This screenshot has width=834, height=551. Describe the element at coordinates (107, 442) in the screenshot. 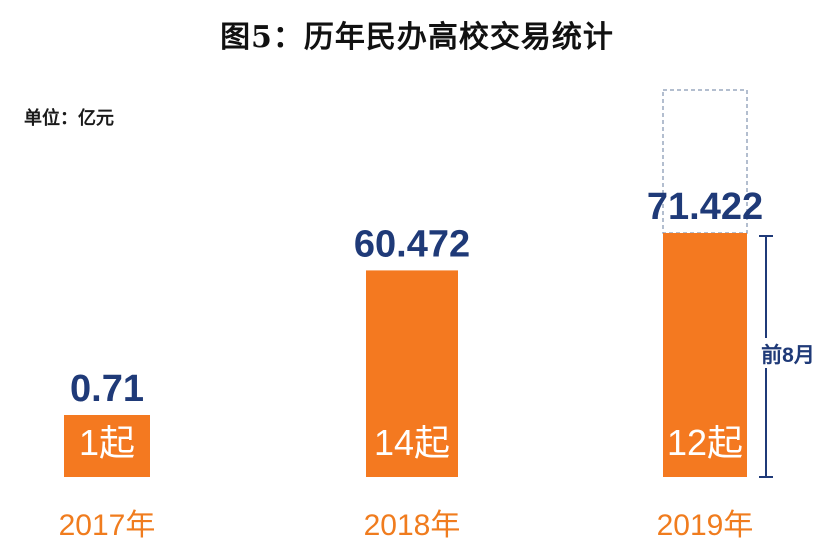

I see `bar-count-label: 1起` at that location.